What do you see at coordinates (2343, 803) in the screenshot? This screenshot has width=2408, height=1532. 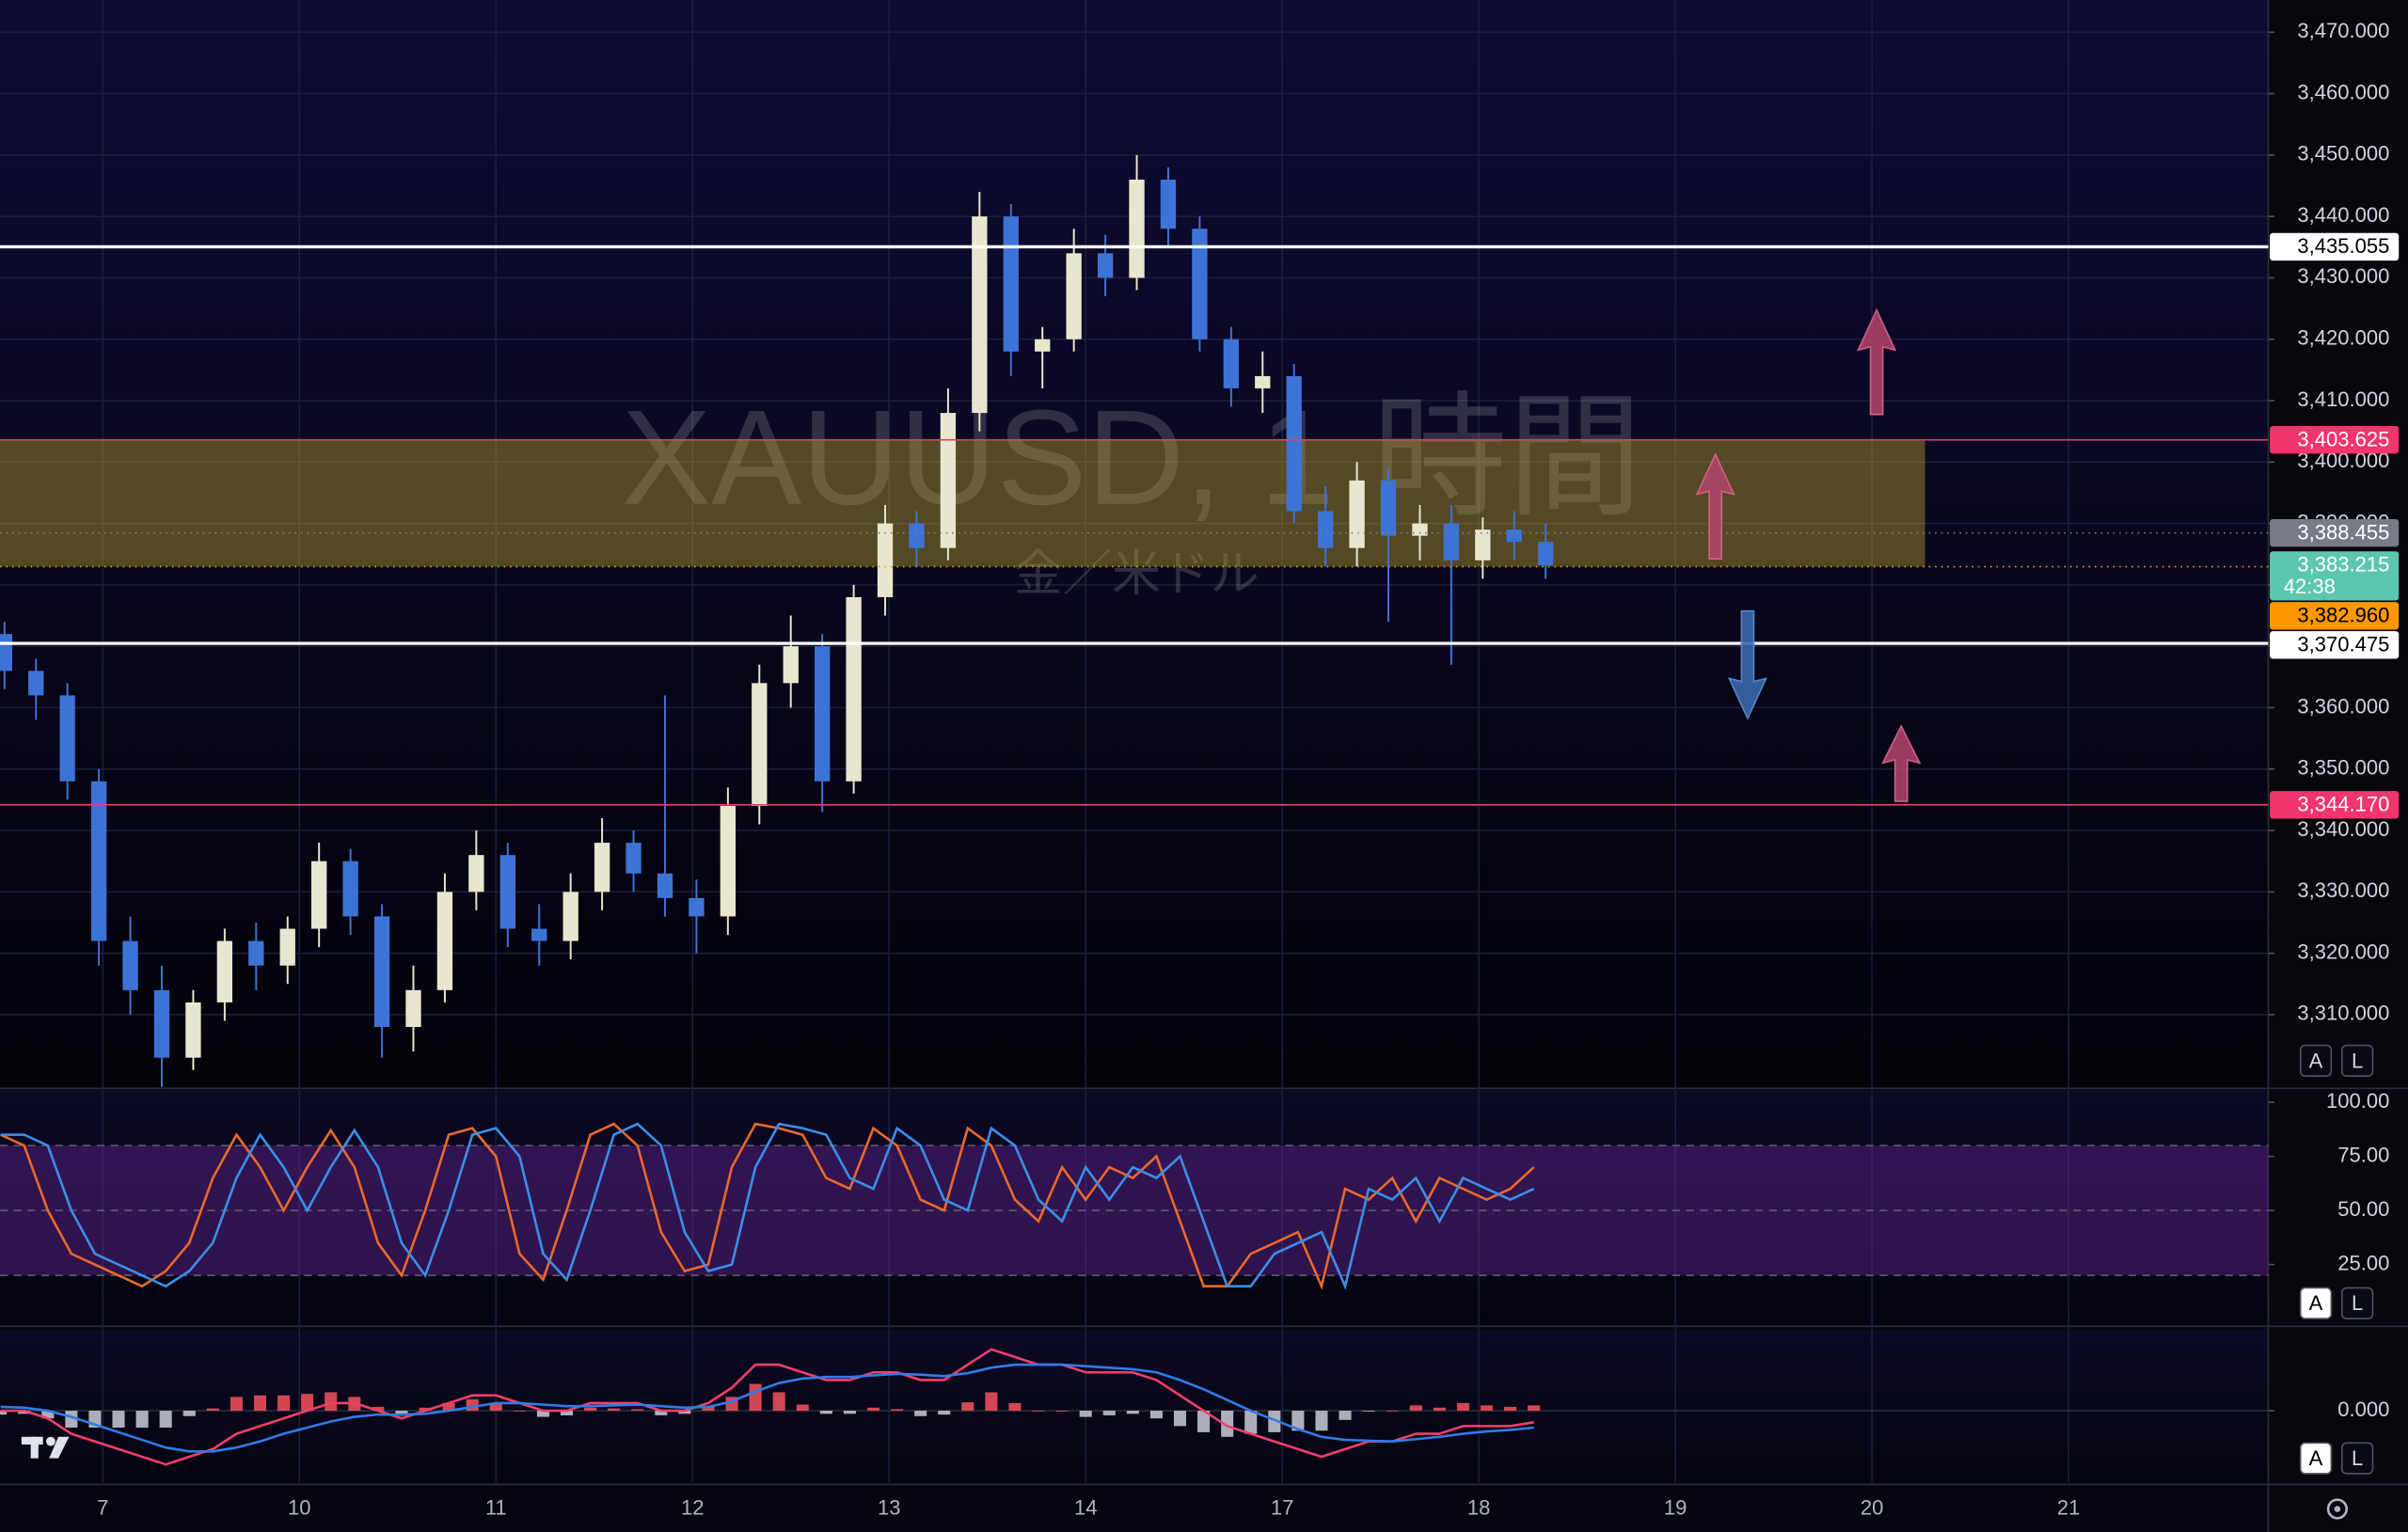 I see `price-label: 3,344.170` at bounding box center [2343, 803].